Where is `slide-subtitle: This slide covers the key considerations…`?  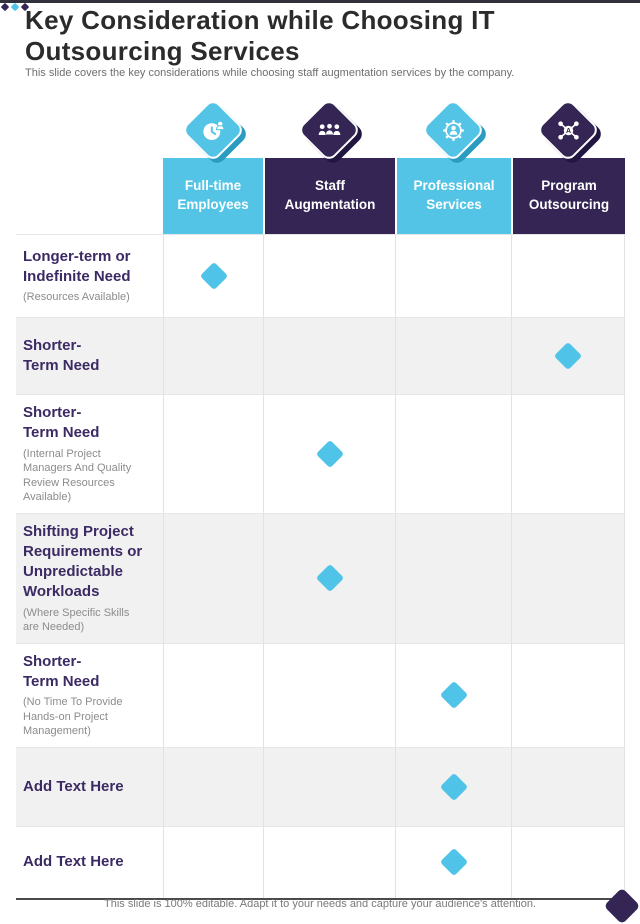
slide-subtitle: This slide covers the key considerations… is located at coordinates (270, 73).